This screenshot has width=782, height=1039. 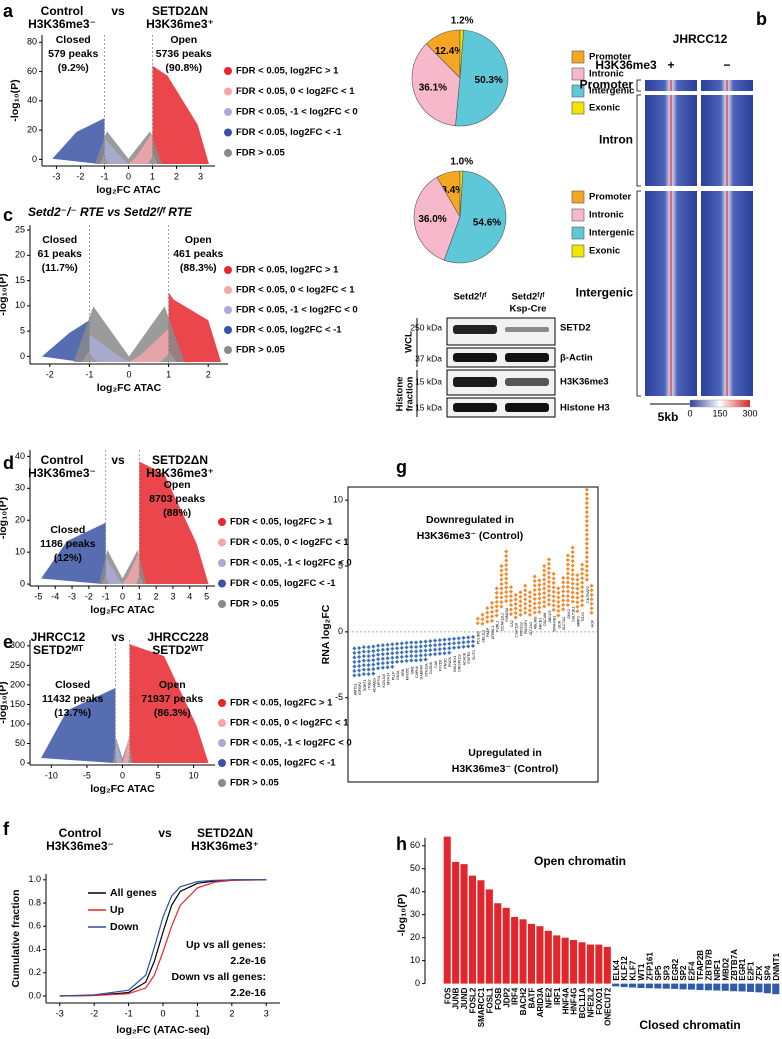 I want to click on open-annotation: Open, so click(x=183, y=40).